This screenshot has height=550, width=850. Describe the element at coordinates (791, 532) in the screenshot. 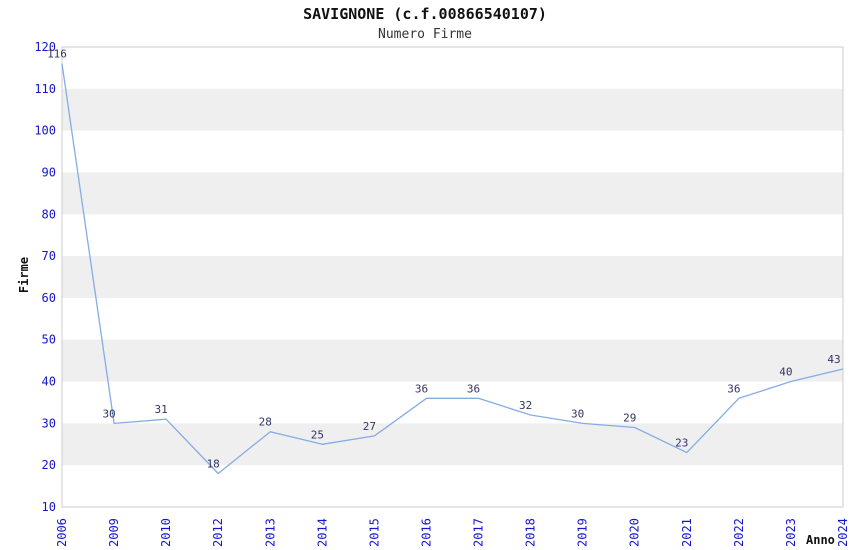

I see `x-tick-label: 2023` at that location.